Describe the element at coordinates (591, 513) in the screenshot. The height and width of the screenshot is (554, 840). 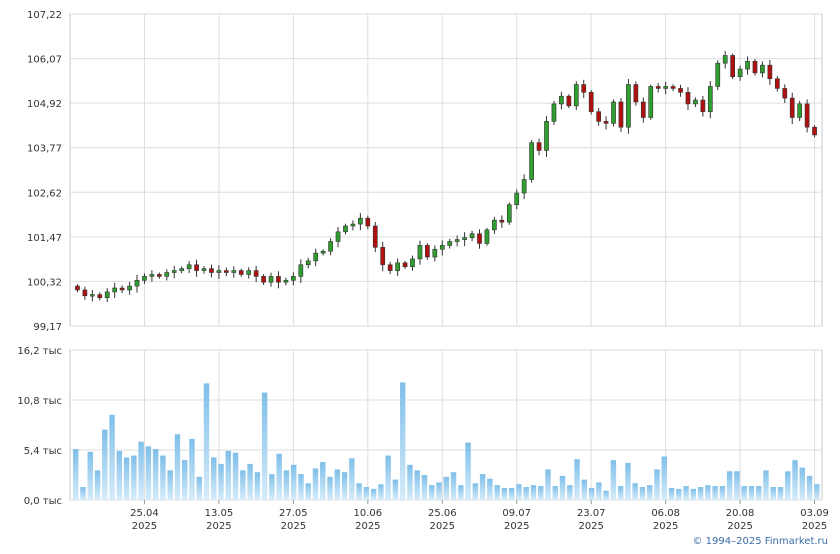
I see `x-tick-label-date: 23.07` at that location.